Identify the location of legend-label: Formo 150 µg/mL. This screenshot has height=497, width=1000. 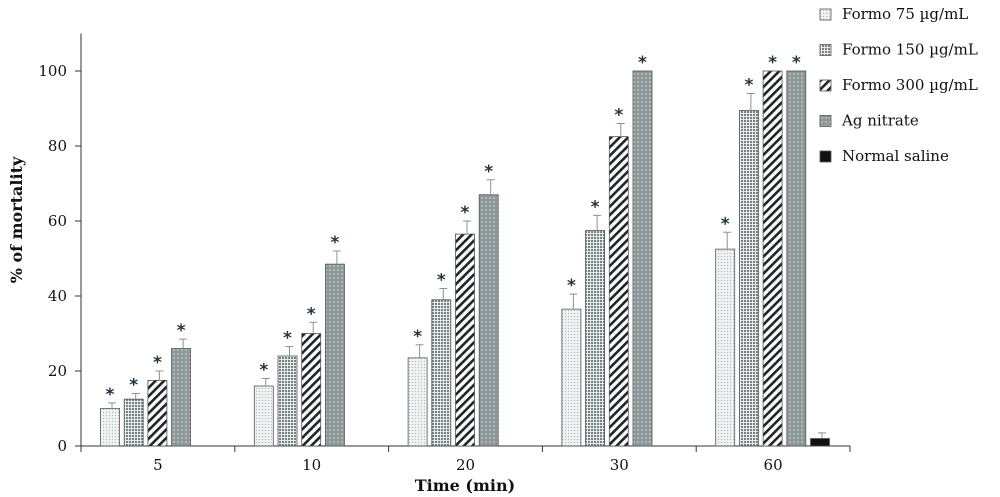
(910, 50).